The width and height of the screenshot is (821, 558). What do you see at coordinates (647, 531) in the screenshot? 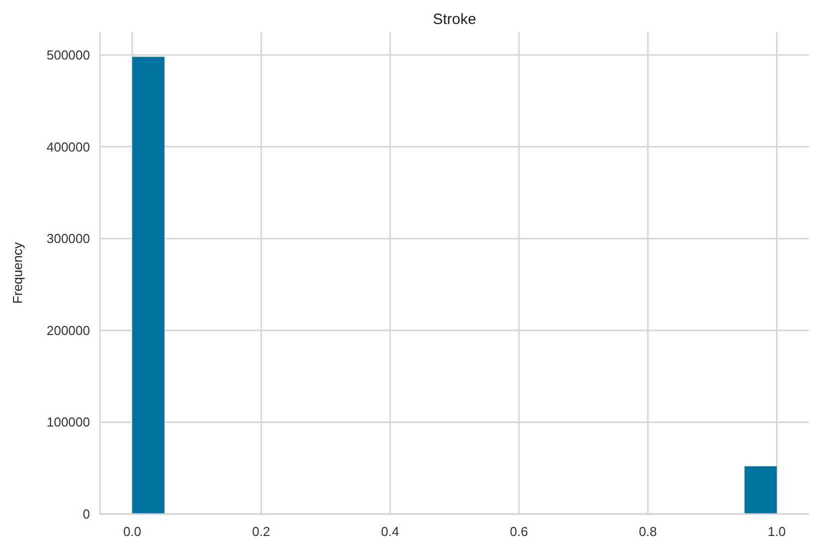
I see `x-tick-label: 0.8` at bounding box center [647, 531].